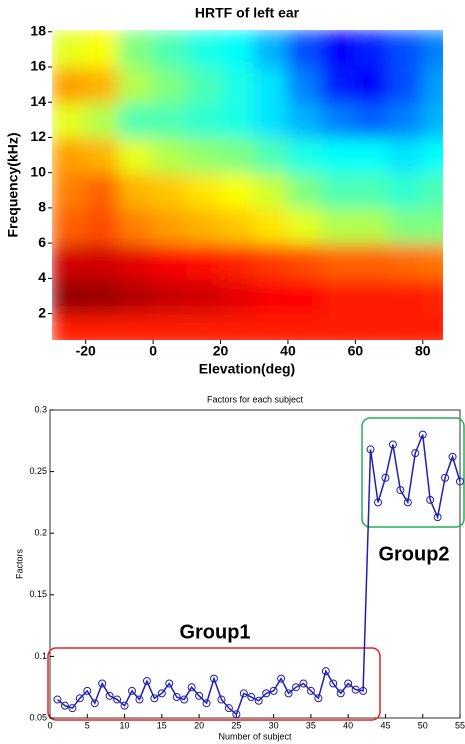 Image resolution: width=465 pixels, height=744 pixels. I want to click on y-tick-label: 0.15, so click(38, 594).